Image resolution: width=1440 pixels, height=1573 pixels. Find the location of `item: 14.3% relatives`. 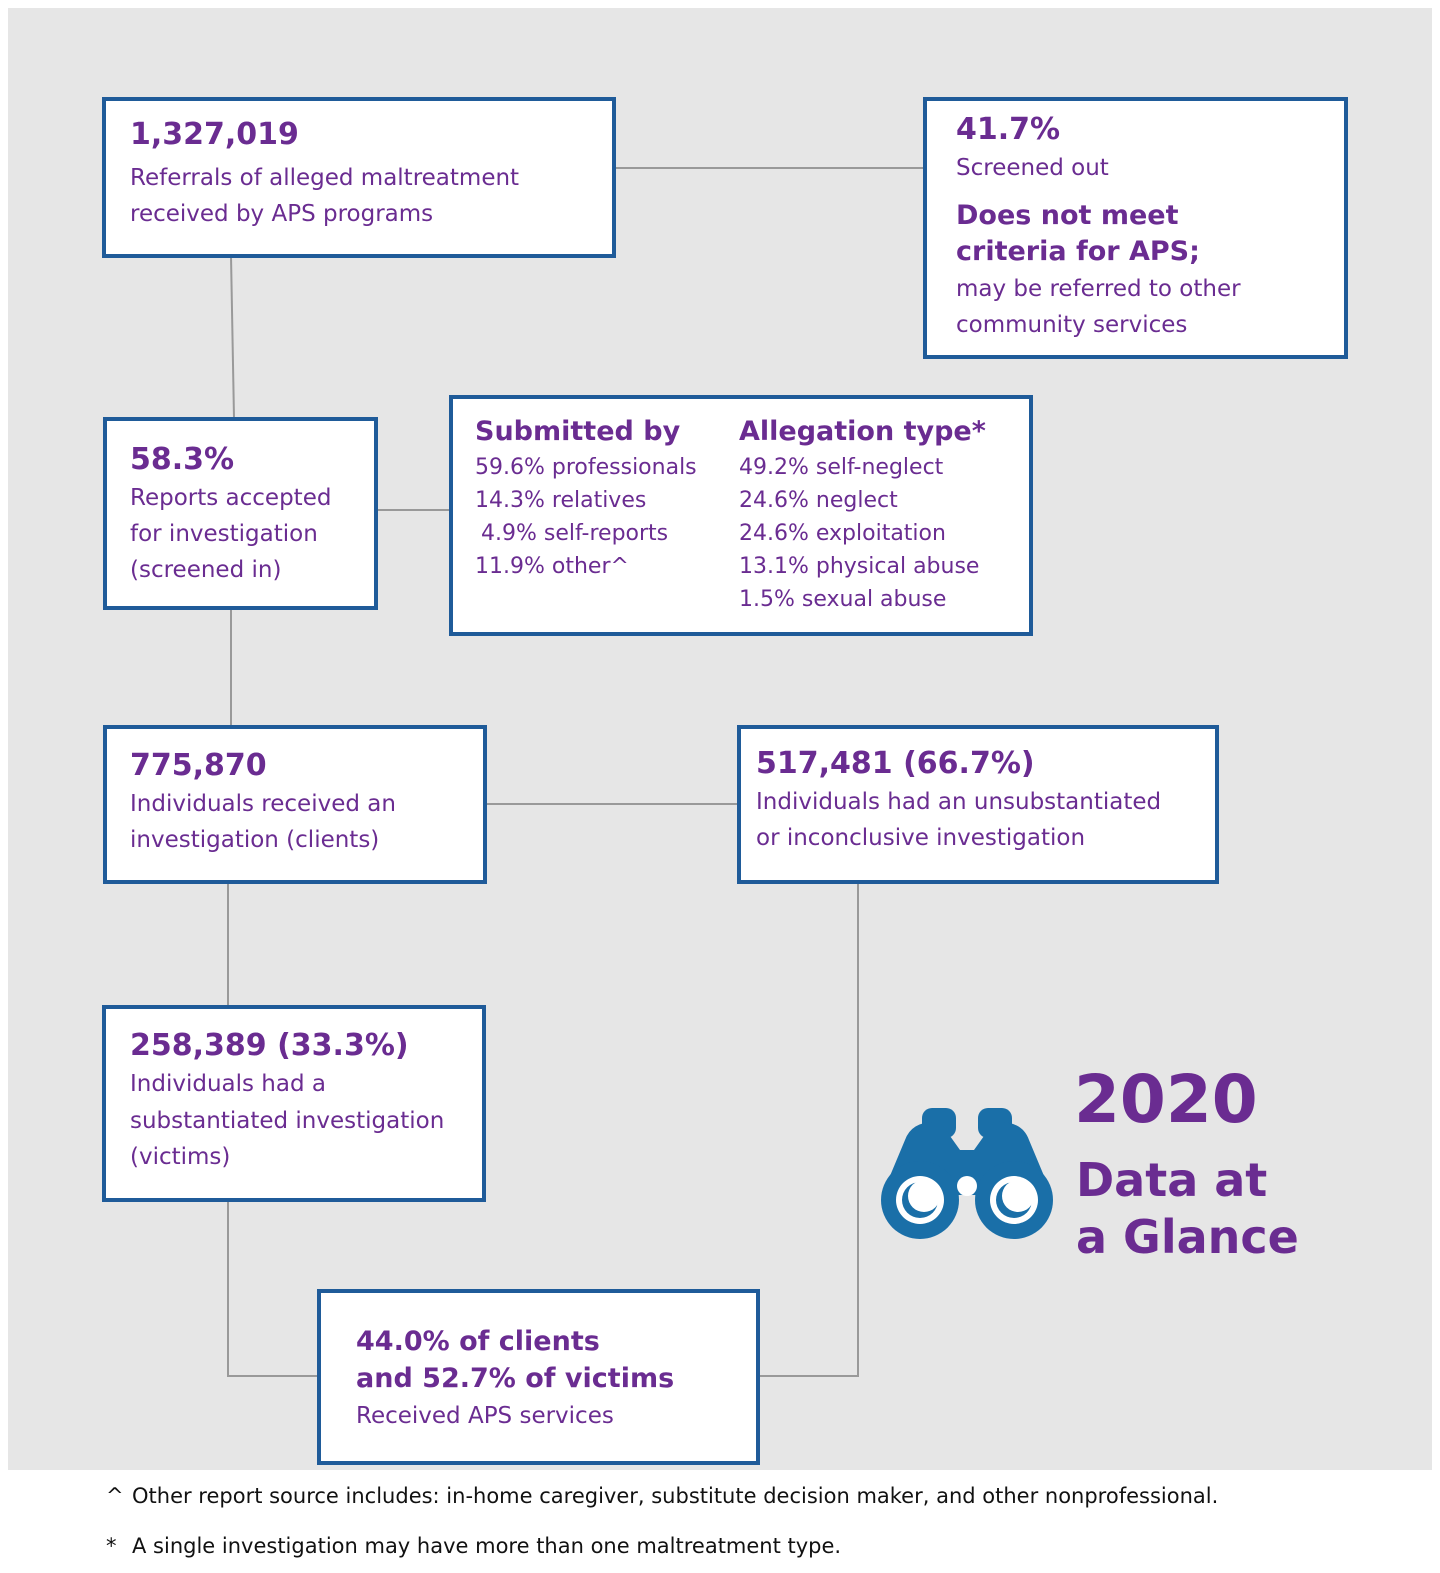

item: 14.3% relatives is located at coordinates (561, 500).